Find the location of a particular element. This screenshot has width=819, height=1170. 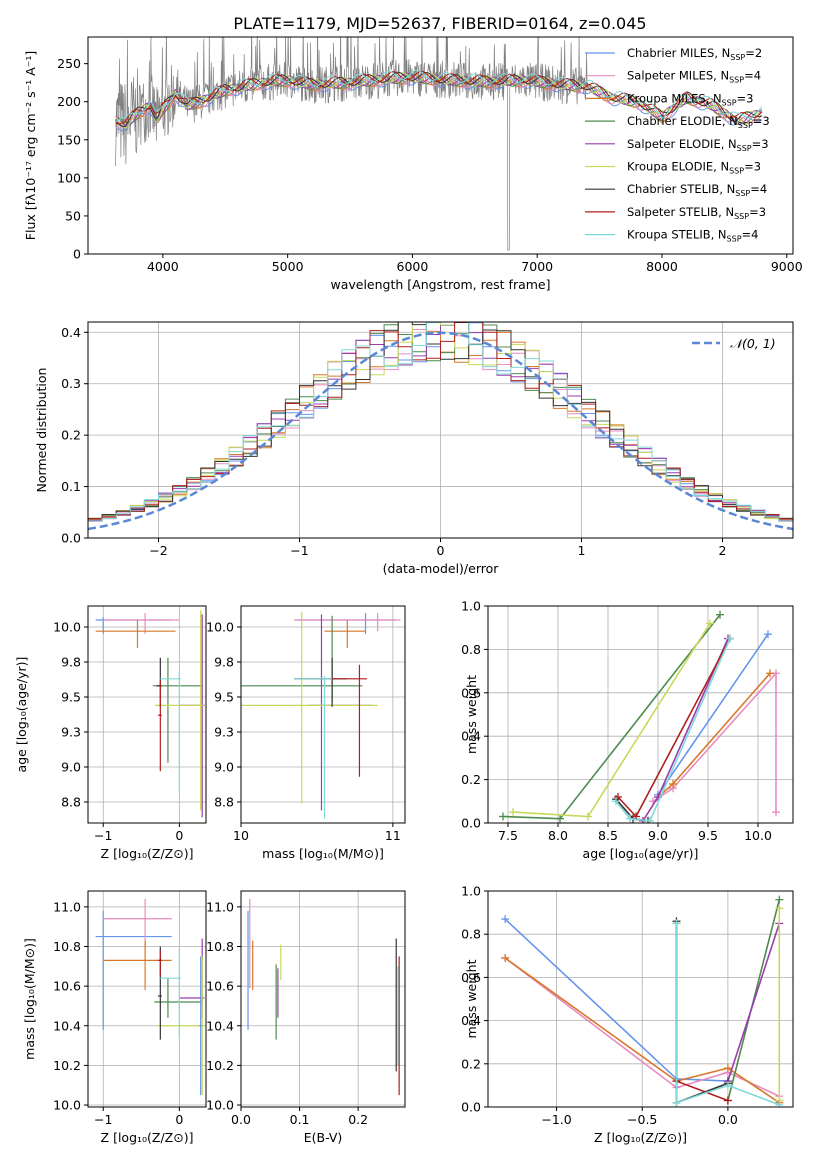

x-tick-label: −1 is located at coordinates (103, 835).